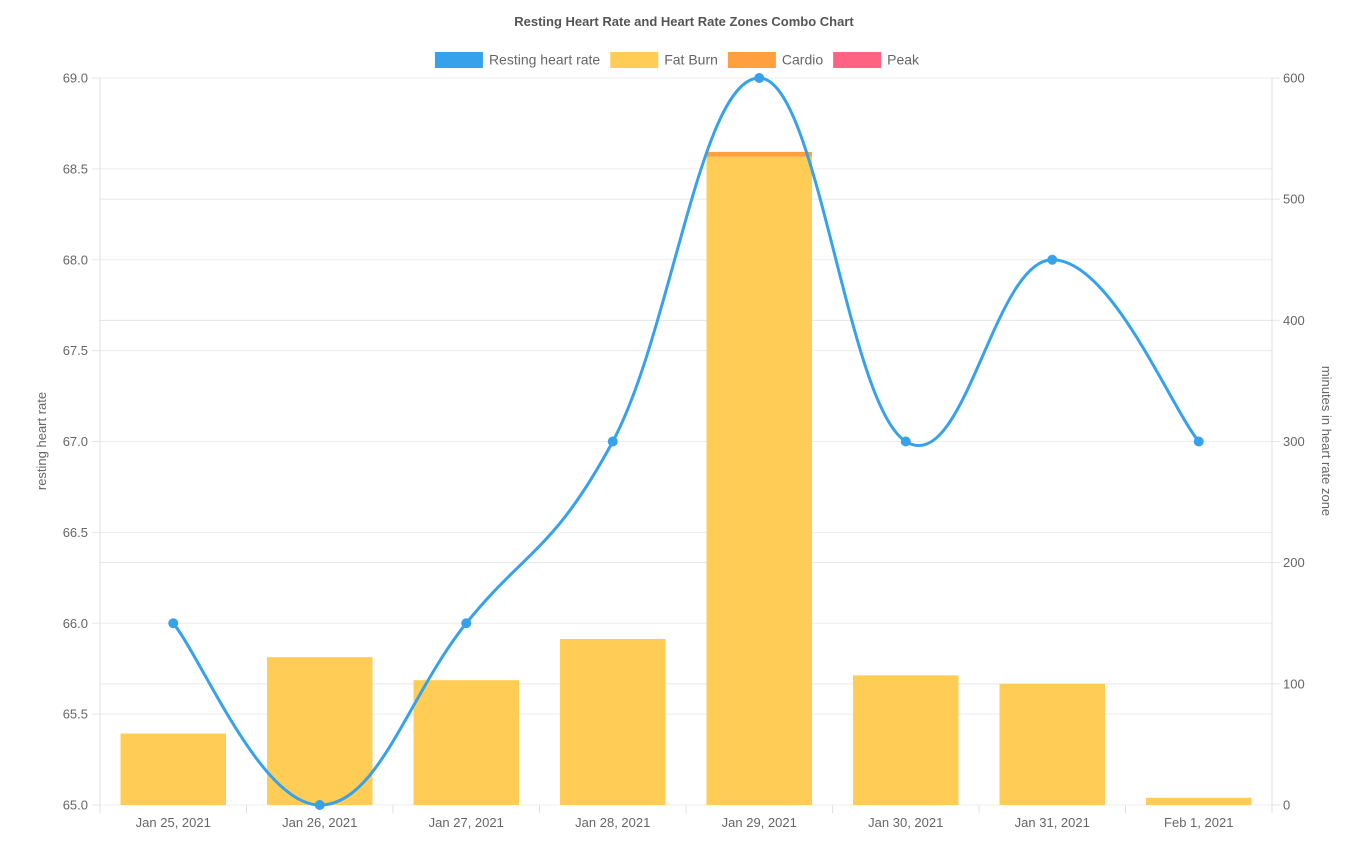 This screenshot has height=842, width=1359. I want to click on x-tick-label: Feb 1, 2021, so click(1198, 822).